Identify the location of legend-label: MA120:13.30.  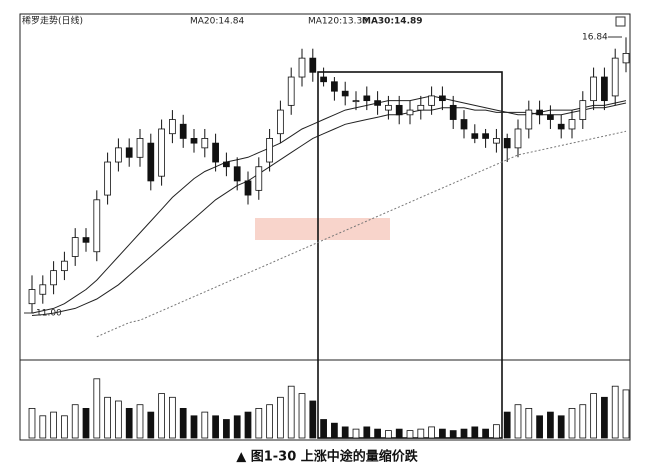
(338, 22).